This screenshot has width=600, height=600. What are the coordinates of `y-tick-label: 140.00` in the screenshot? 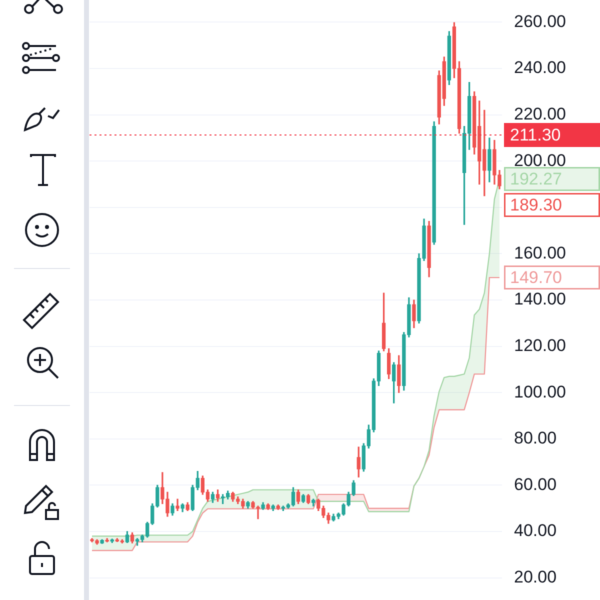 It's located at (540, 299).